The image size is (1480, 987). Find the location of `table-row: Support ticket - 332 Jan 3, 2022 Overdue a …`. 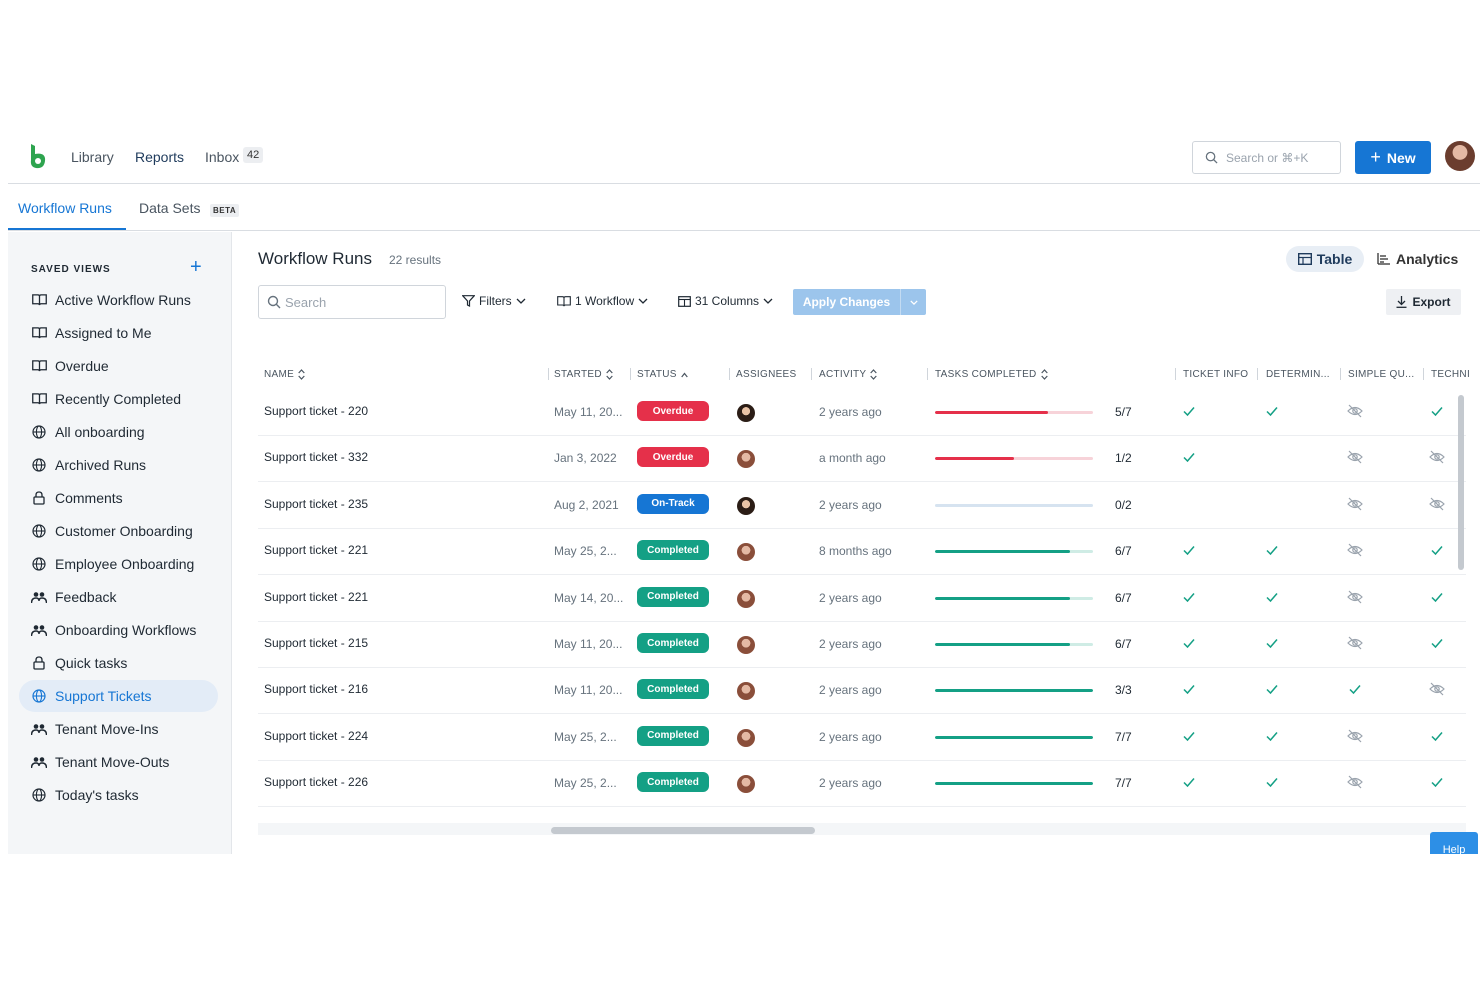

table-row: Support ticket - 332 Jan 3, 2022 Overdue a … is located at coordinates (862, 459).